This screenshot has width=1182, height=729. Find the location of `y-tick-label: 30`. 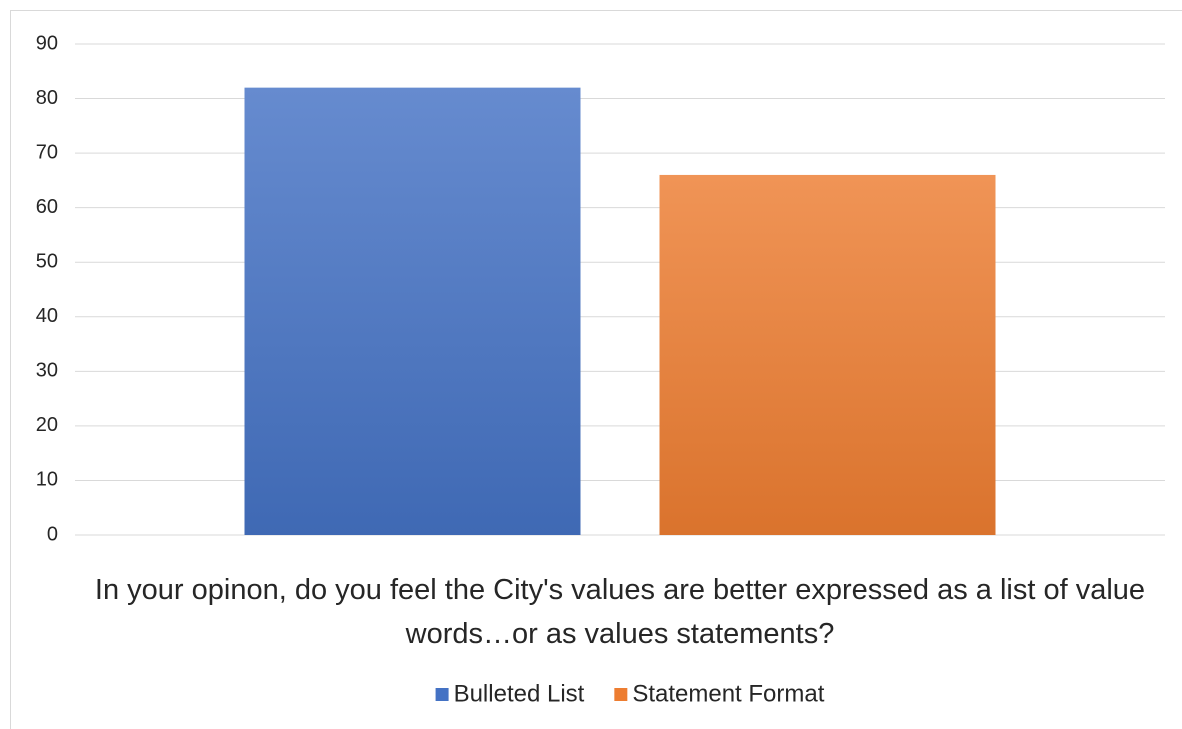

y-tick-label: 30 is located at coordinates (47, 371).